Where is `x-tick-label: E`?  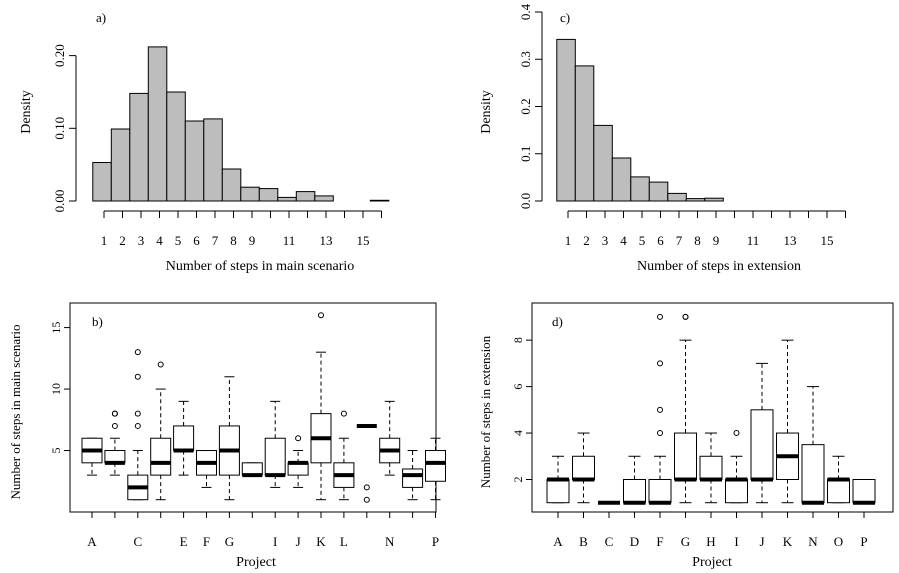 x-tick-label: E is located at coordinates (184, 541).